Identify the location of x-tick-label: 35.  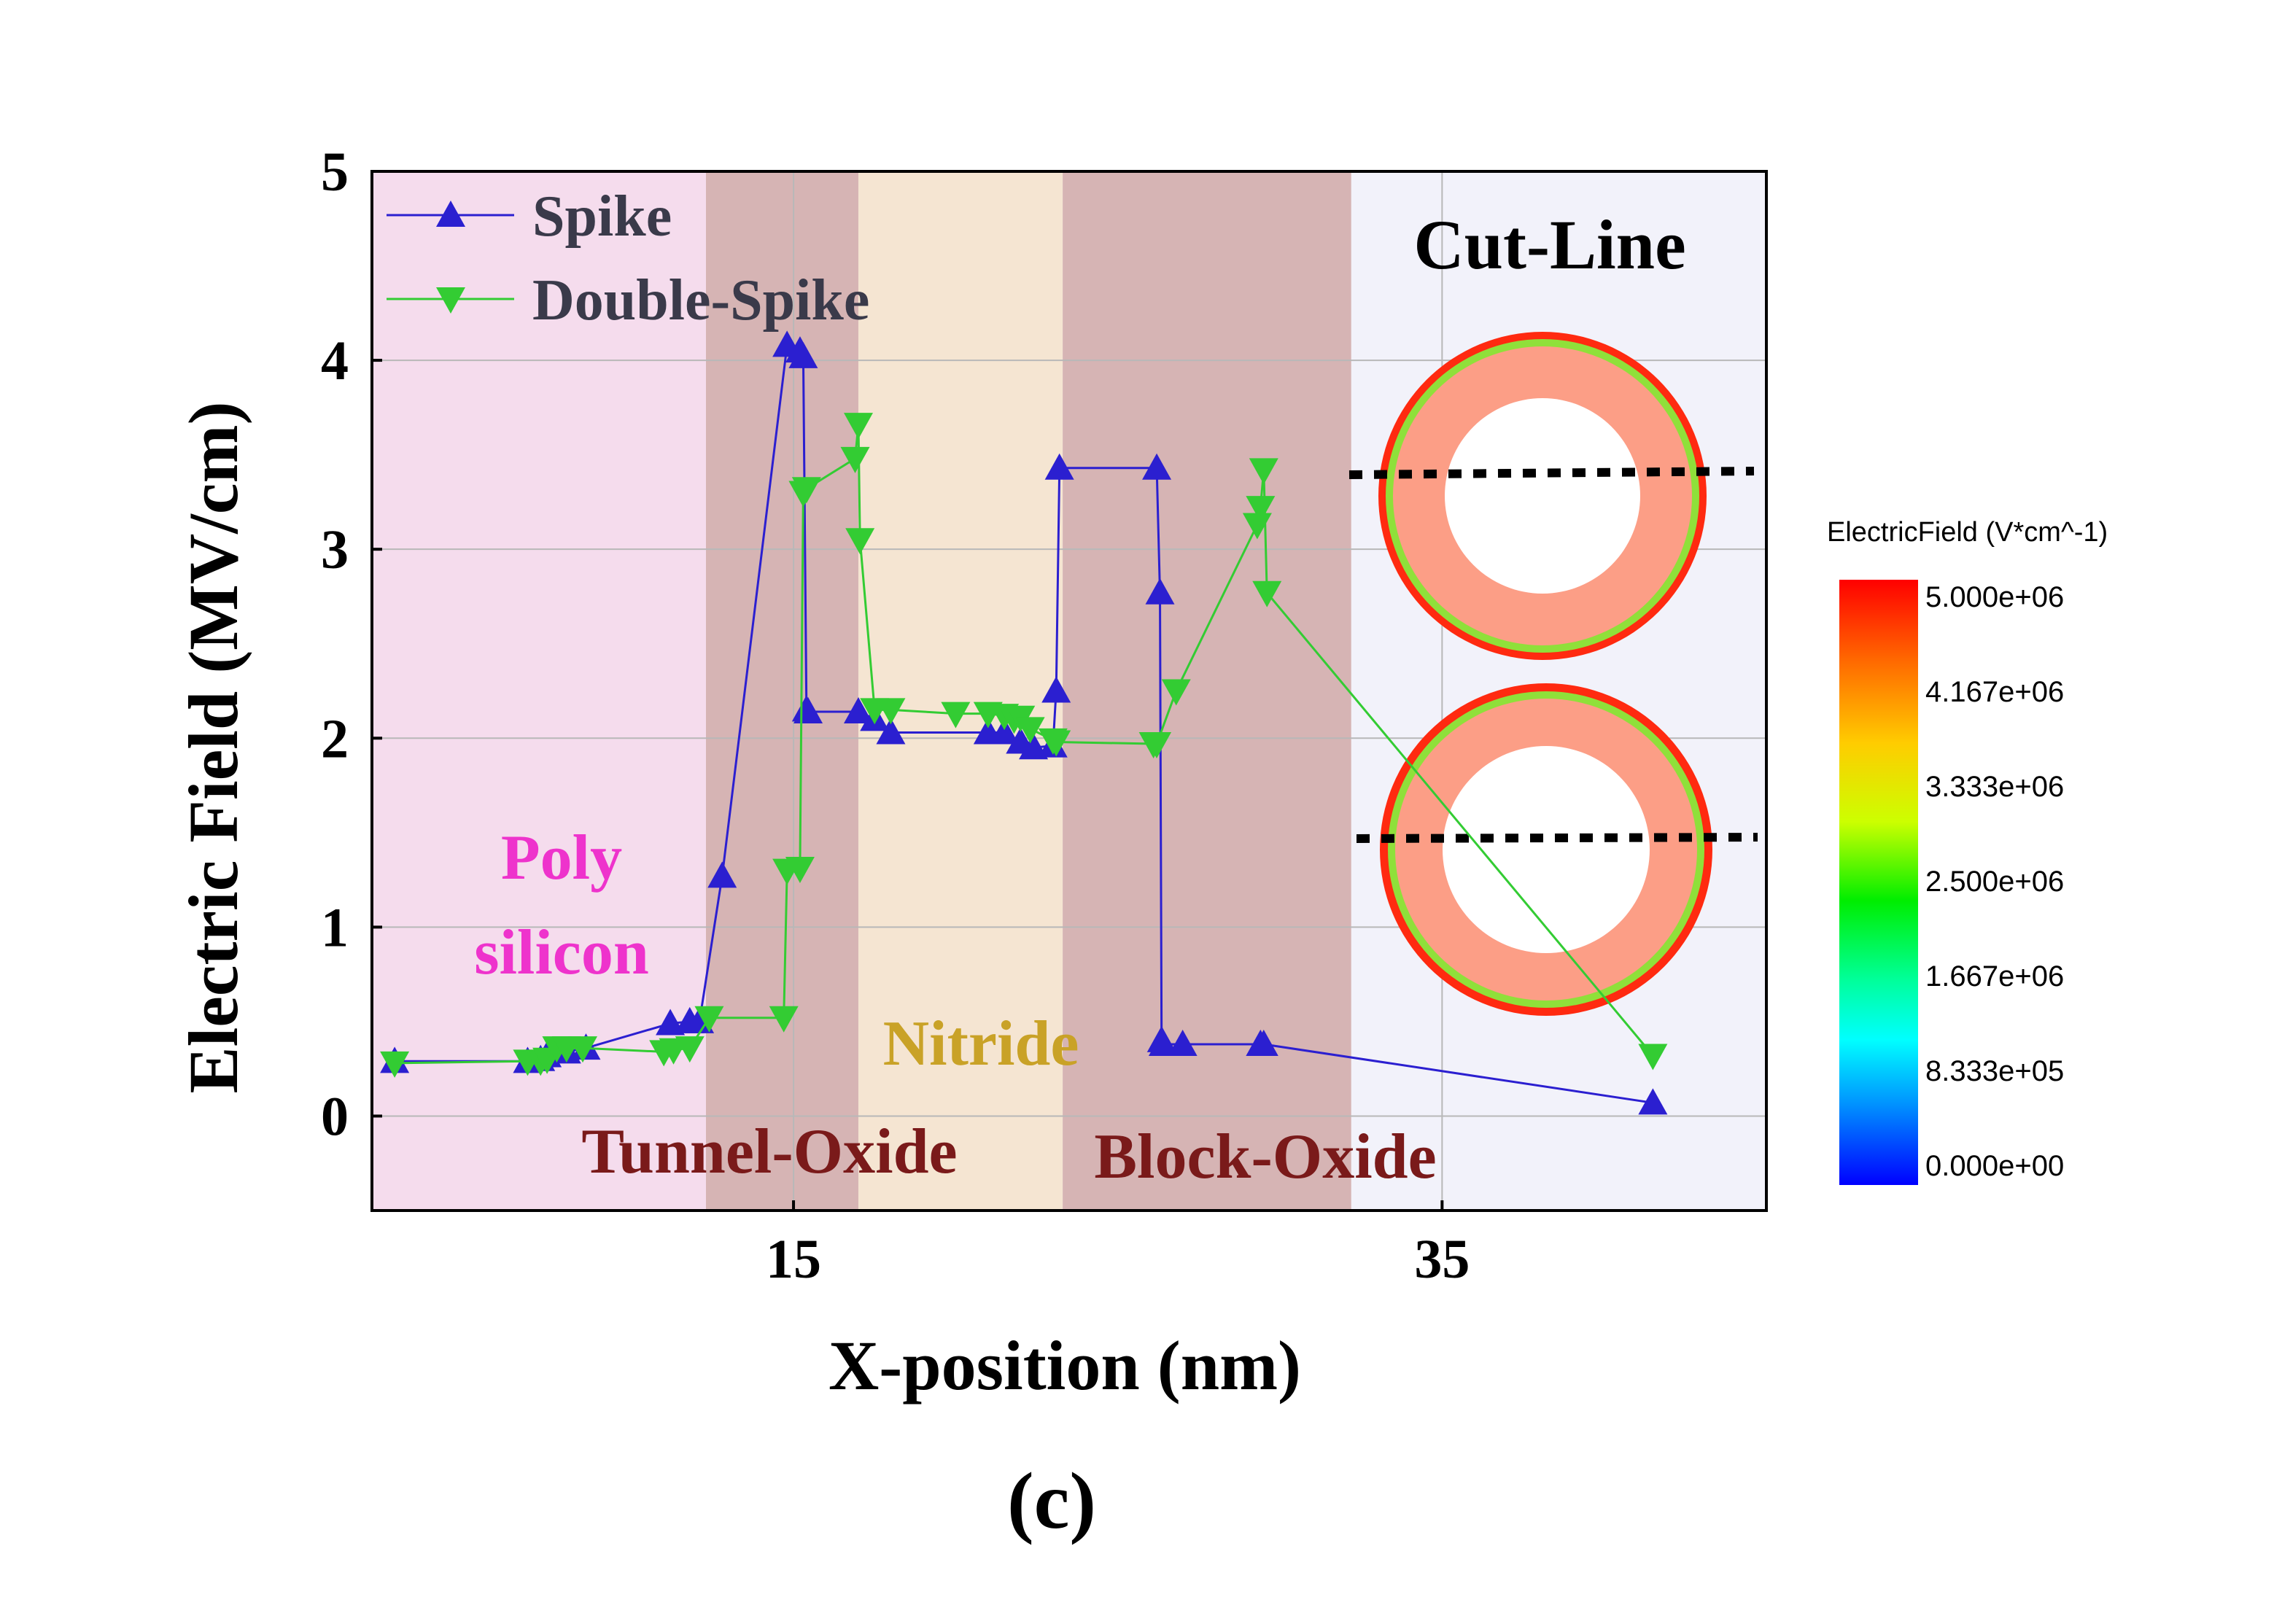
(1442, 1259).